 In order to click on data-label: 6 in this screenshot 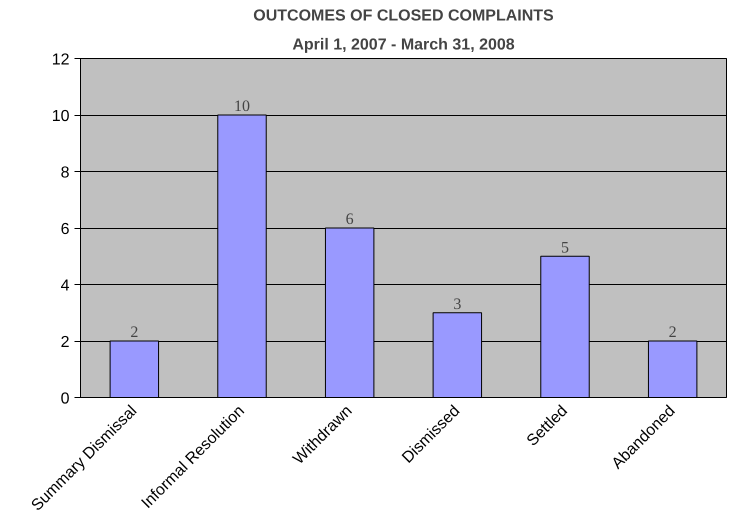, I will do `click(350, 219)`.